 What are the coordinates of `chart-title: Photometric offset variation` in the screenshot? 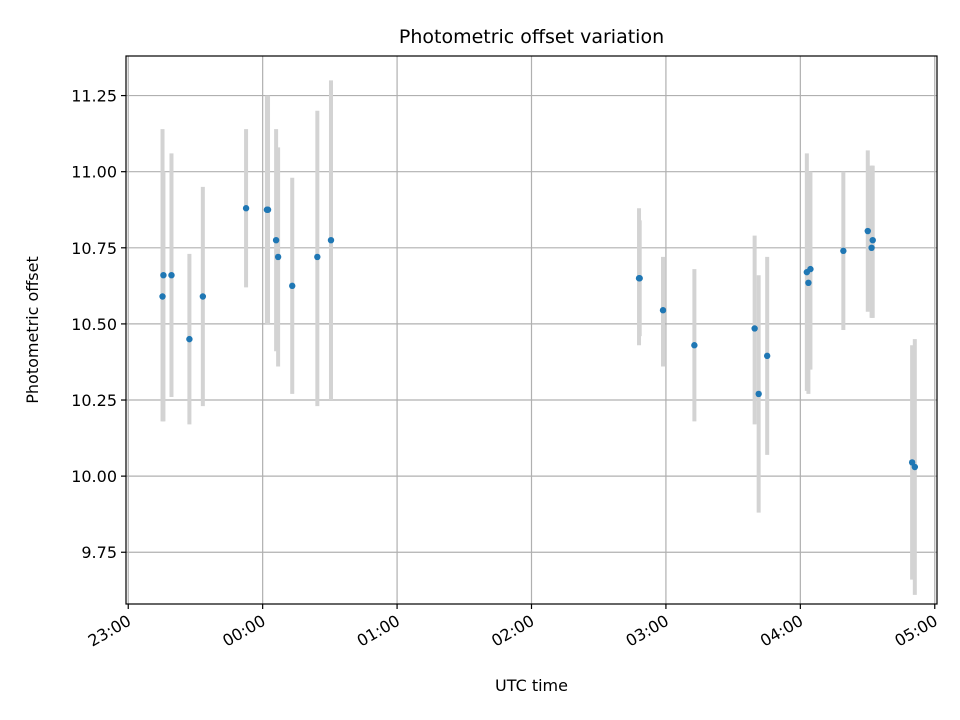 It's located at (531, 37).